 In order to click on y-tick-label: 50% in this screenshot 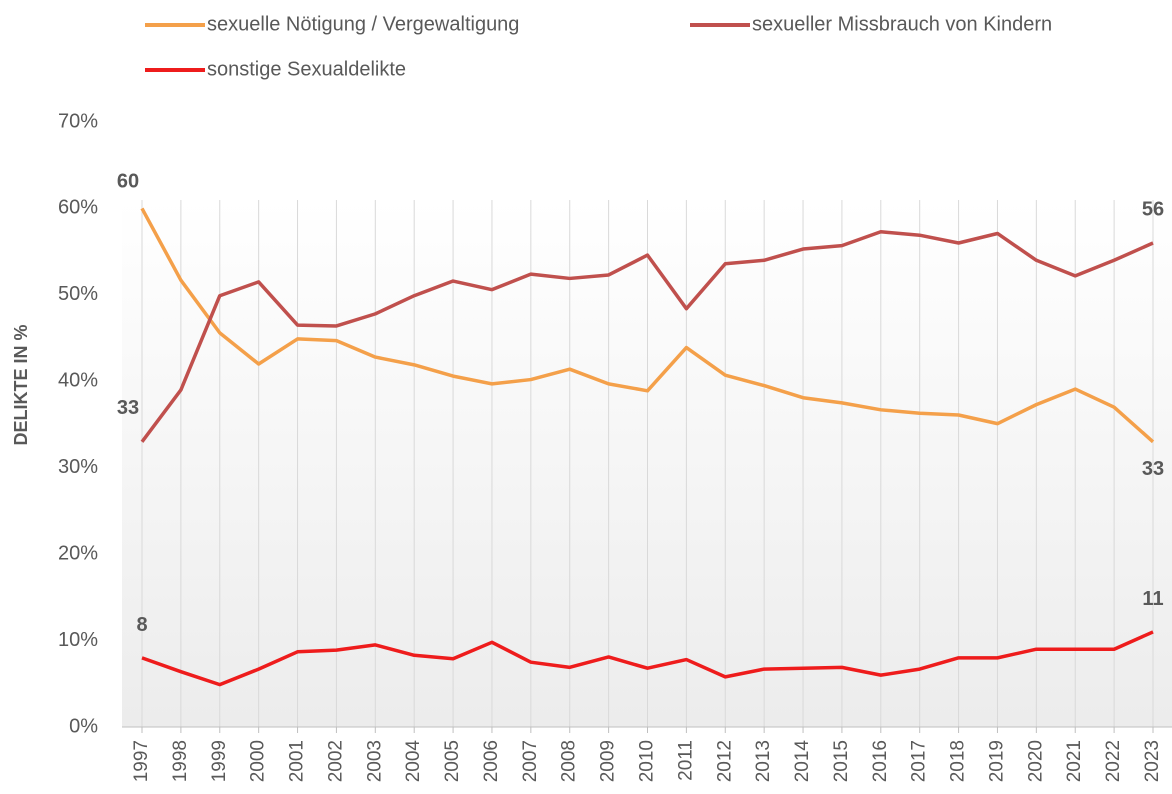, I will do `click(78, 294)`.